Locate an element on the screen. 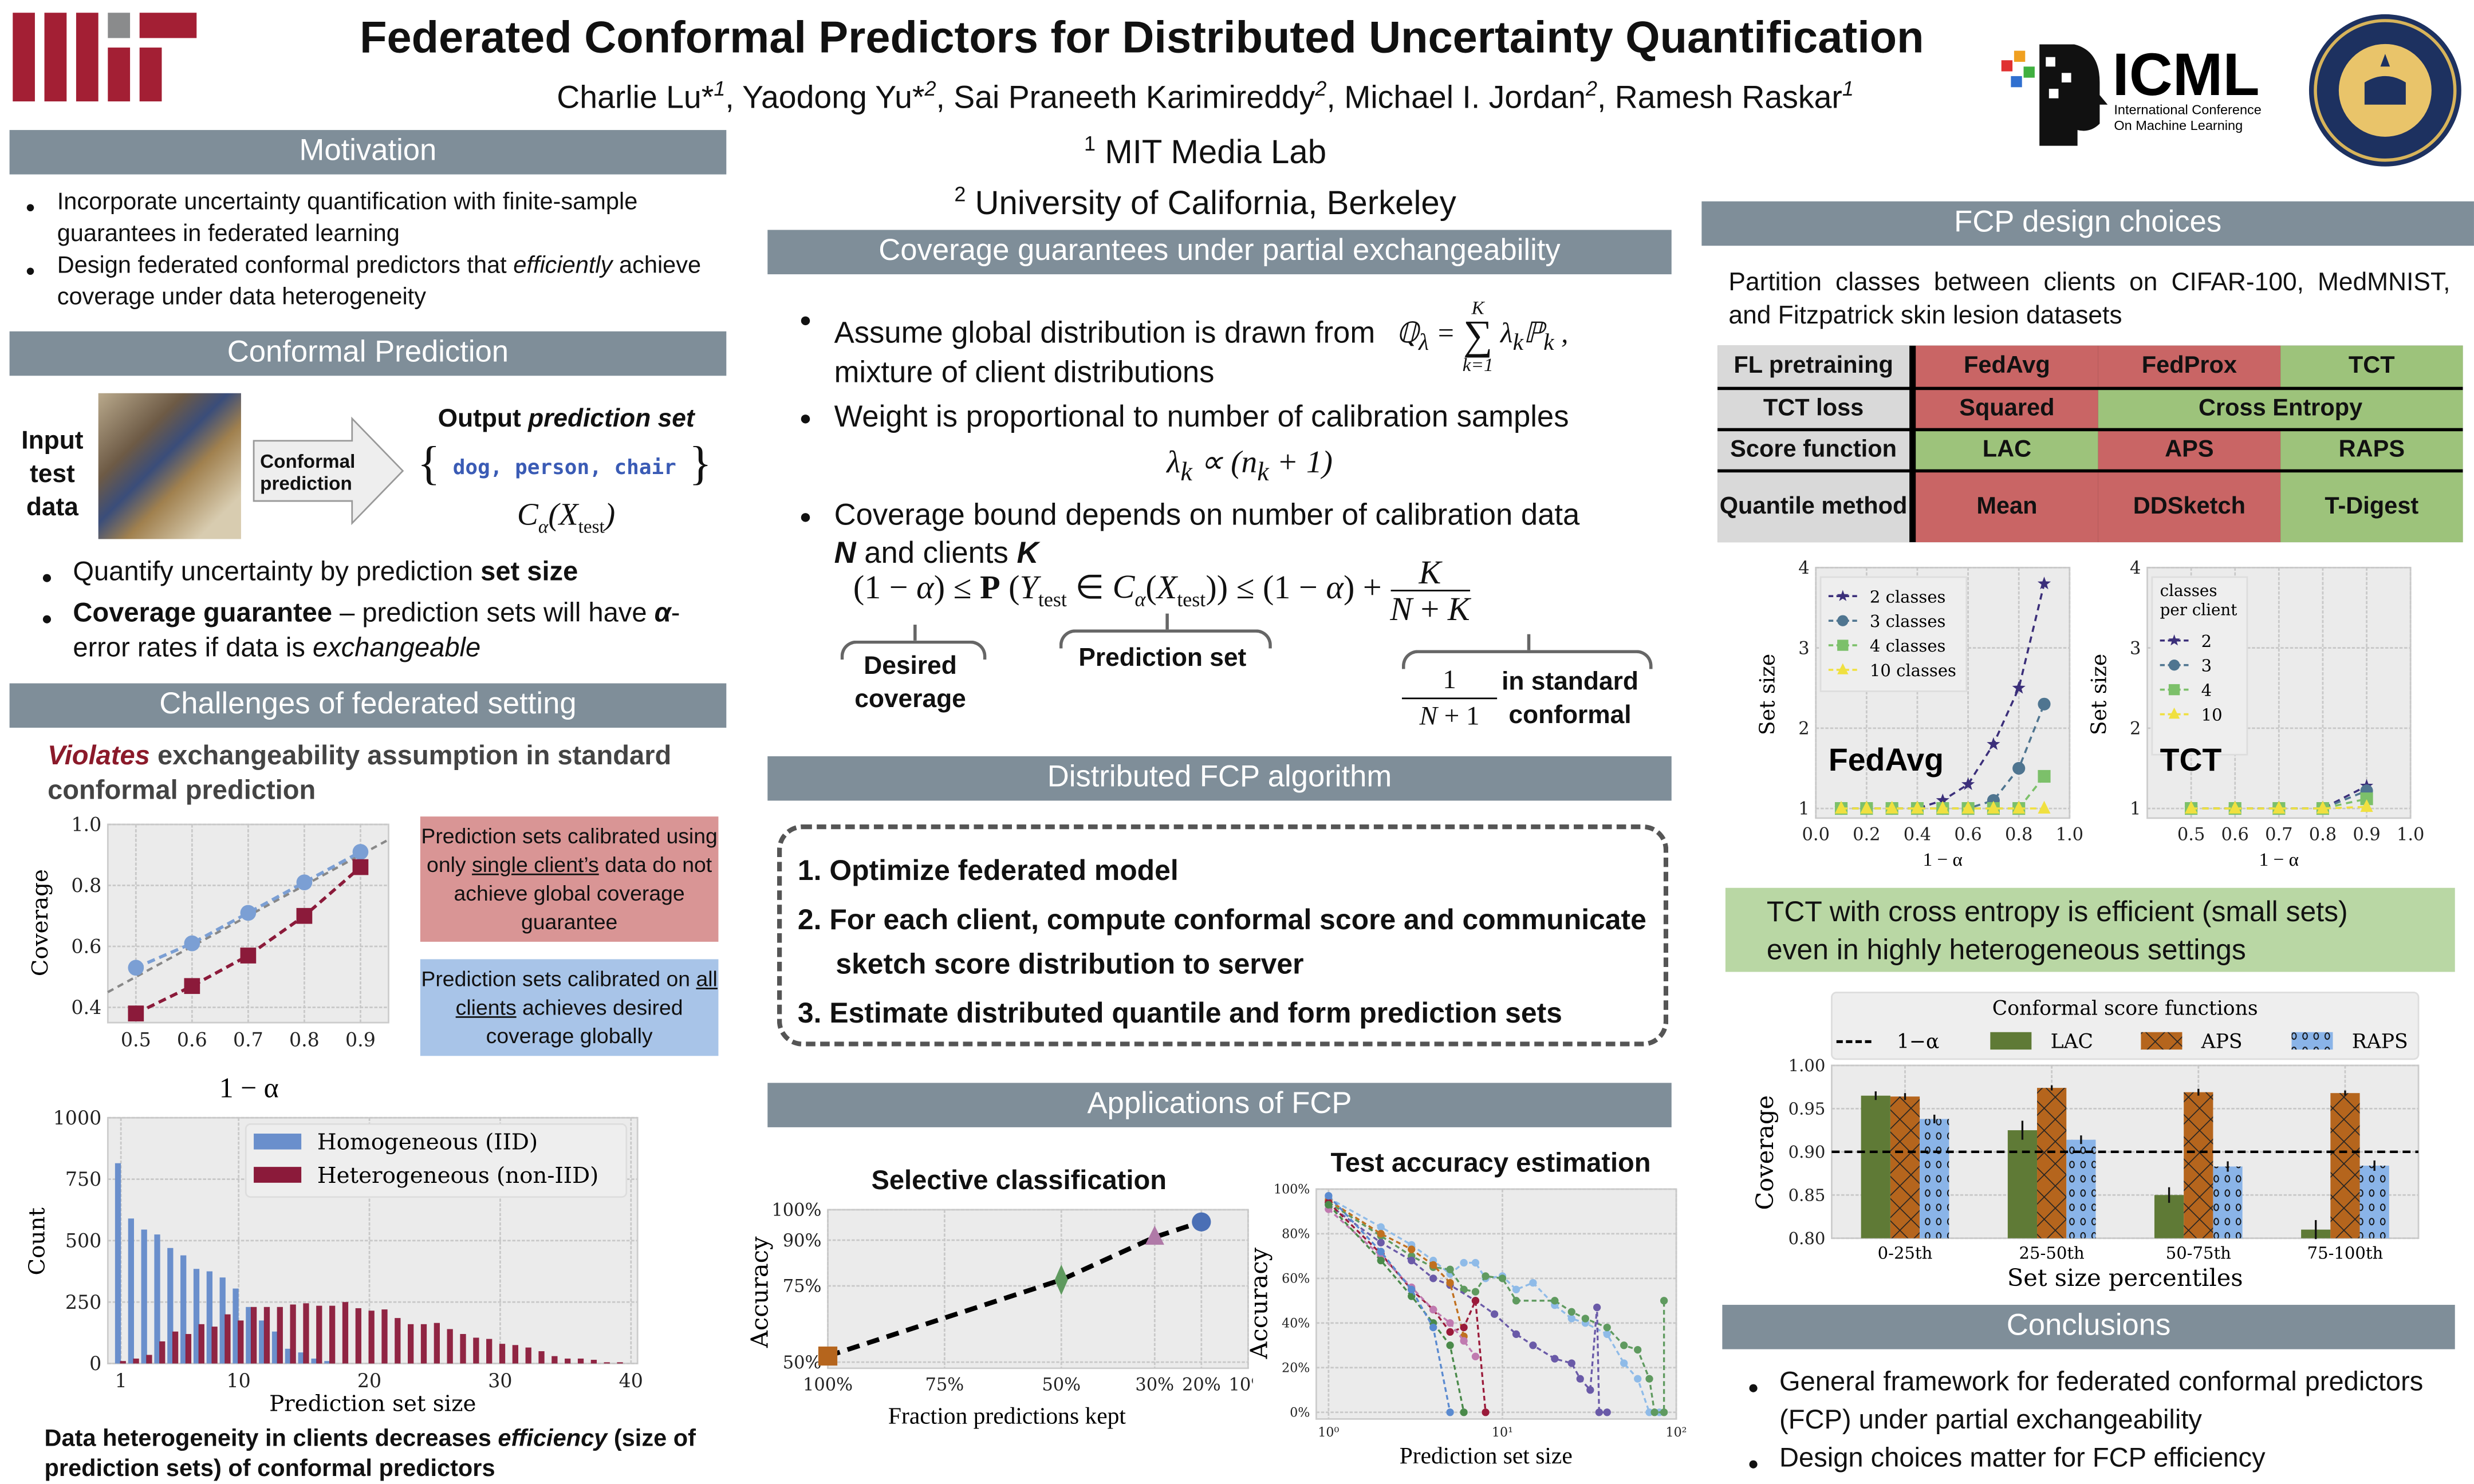 The height and width of the screenshot is (1484, 2474). coverage-chart: 0.4 0.6 0.8 1.0 0.5 0.6 0.7 0.8 0.9 1 − α Coverage is located at coordinates (208, 958).